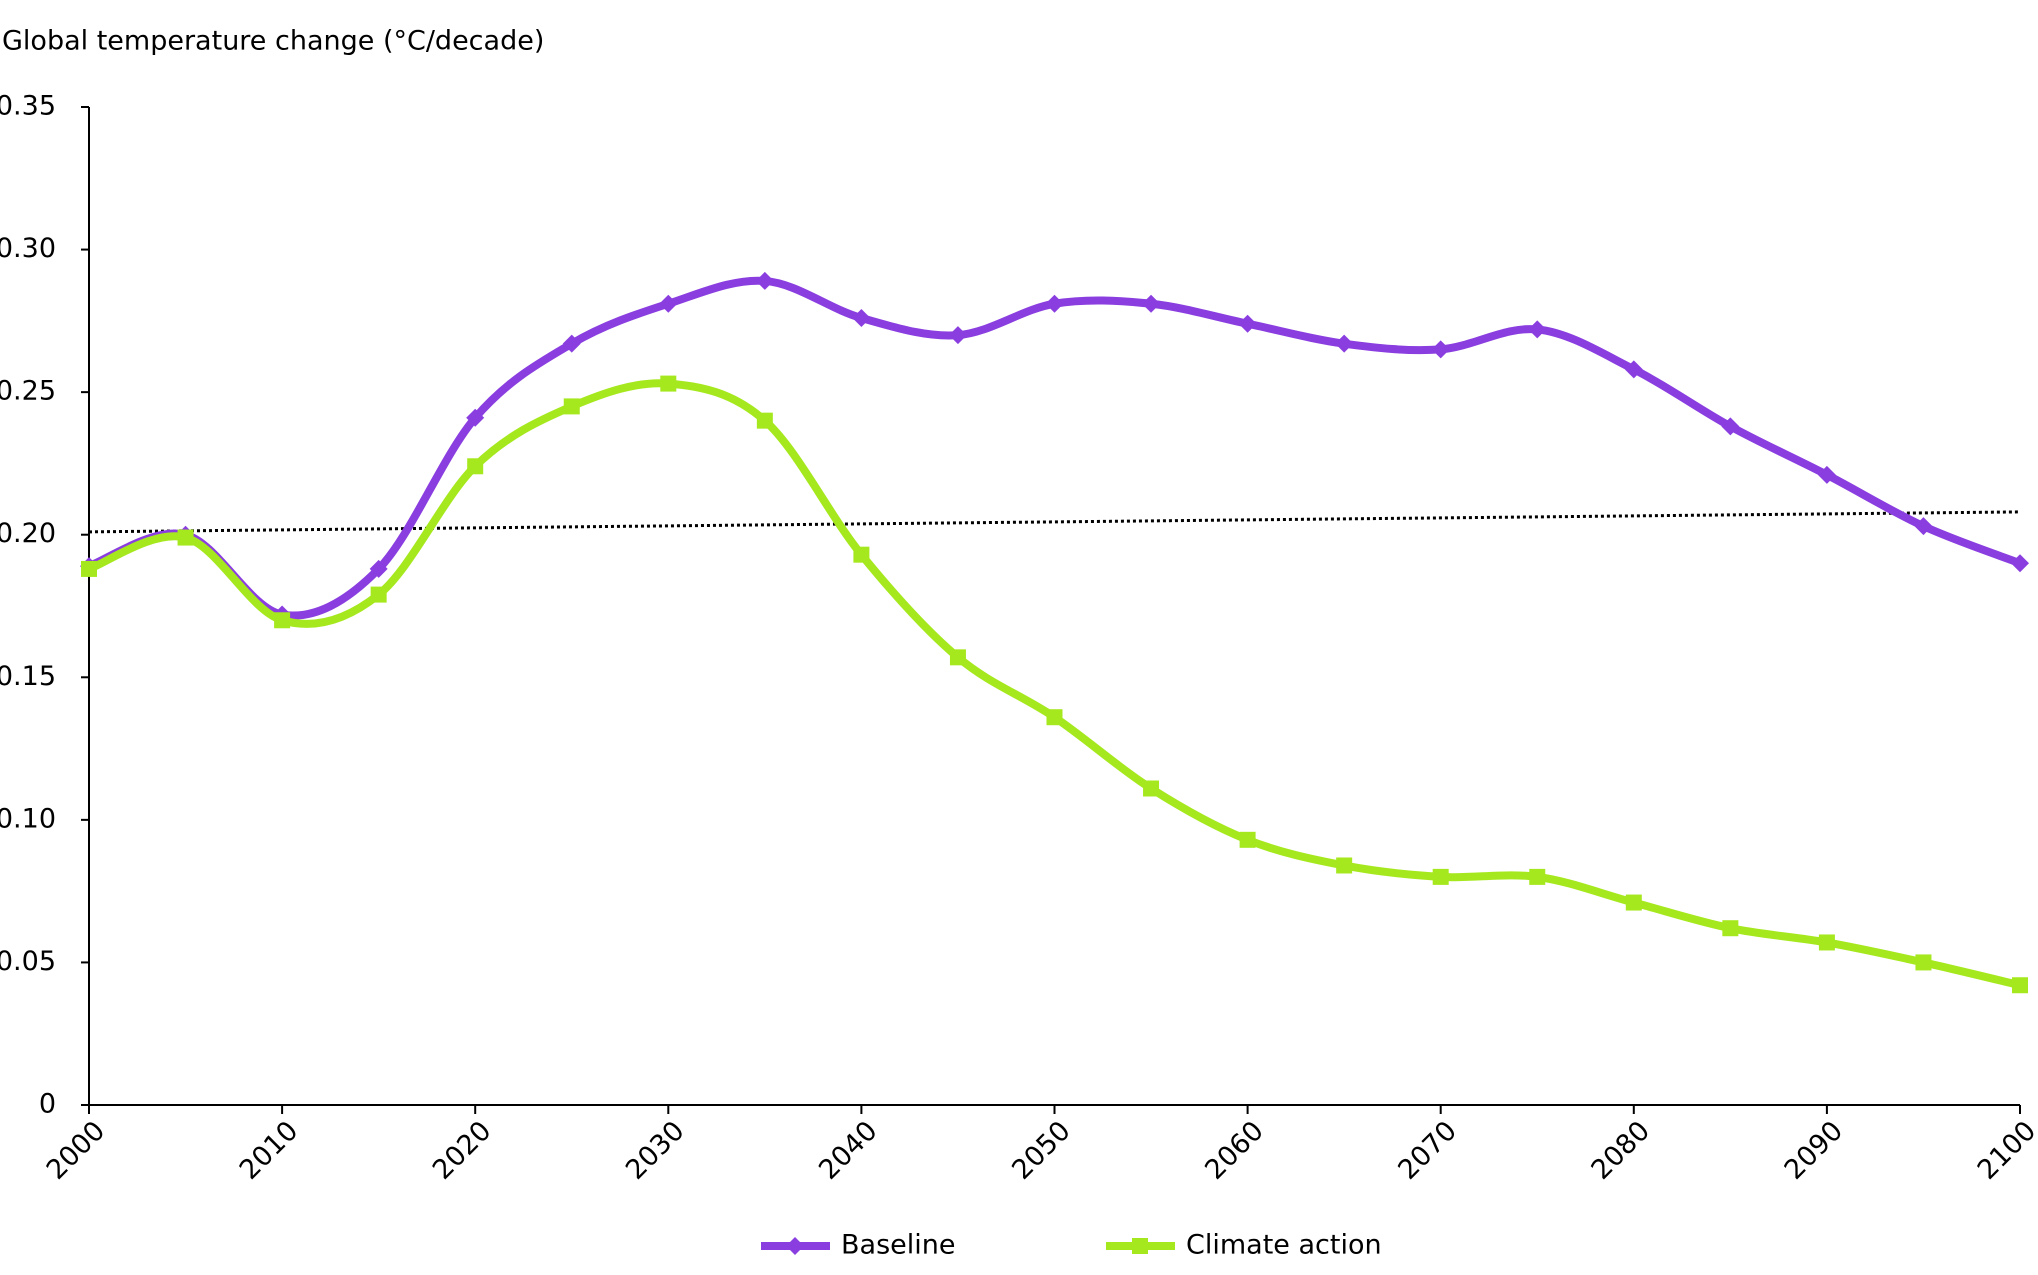  I want to click on x-tick-label: 2040, so click(848, 1150).